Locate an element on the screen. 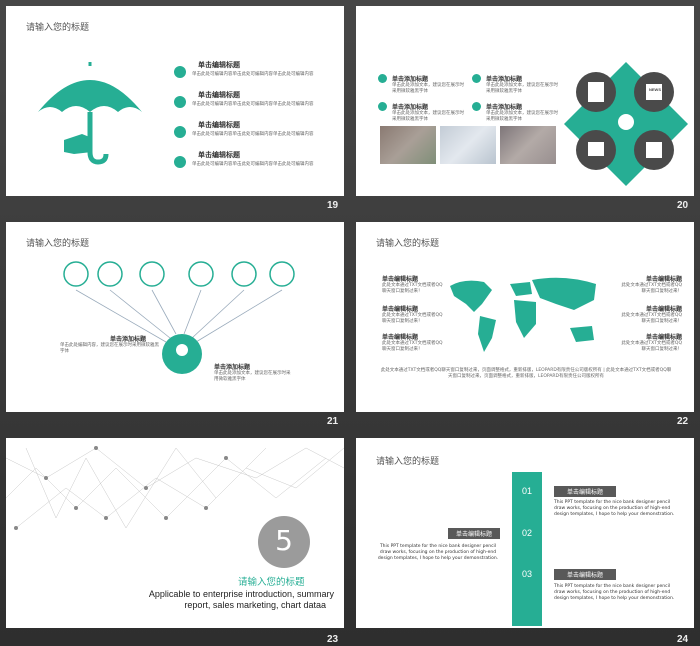 This screenshot has height=646, width=700. section-number-circle is located at coordinates (284, 542).